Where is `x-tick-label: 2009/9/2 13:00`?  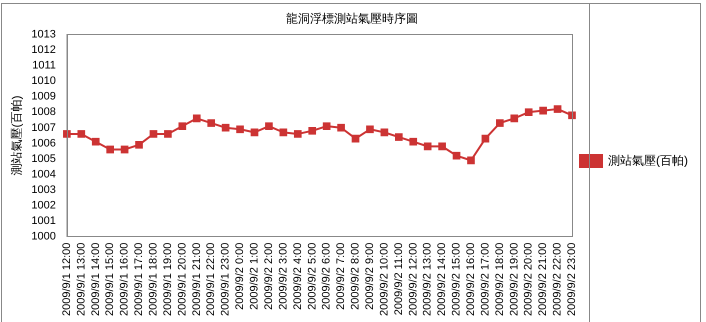
x-tick-label: 2009/9/2 13:00 is located at coordinates (428, 279).